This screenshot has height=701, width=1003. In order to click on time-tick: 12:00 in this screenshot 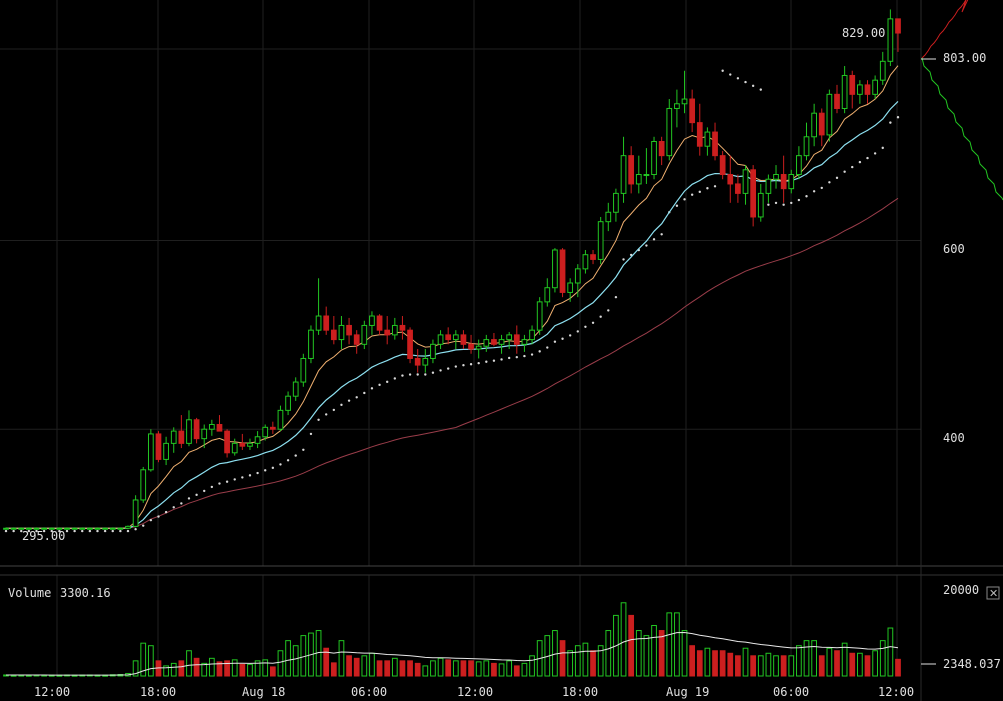, I will do `click(52, 692)`.